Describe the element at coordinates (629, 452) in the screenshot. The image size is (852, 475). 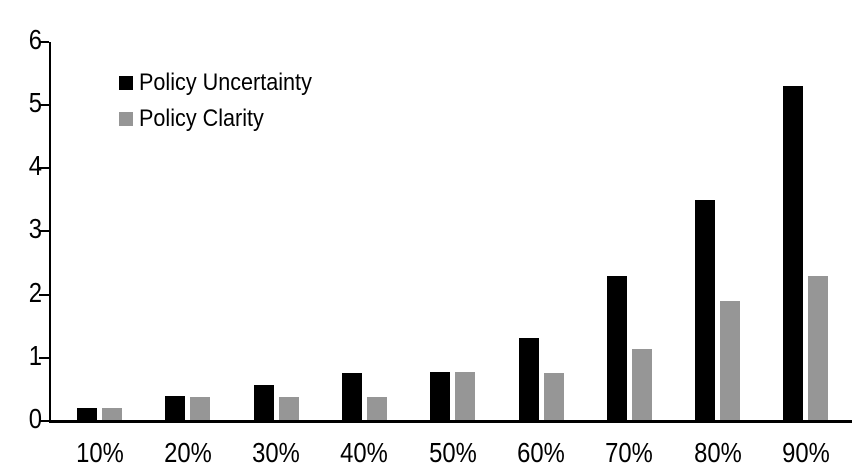
I see `x-tick-label: 70%` at that location.